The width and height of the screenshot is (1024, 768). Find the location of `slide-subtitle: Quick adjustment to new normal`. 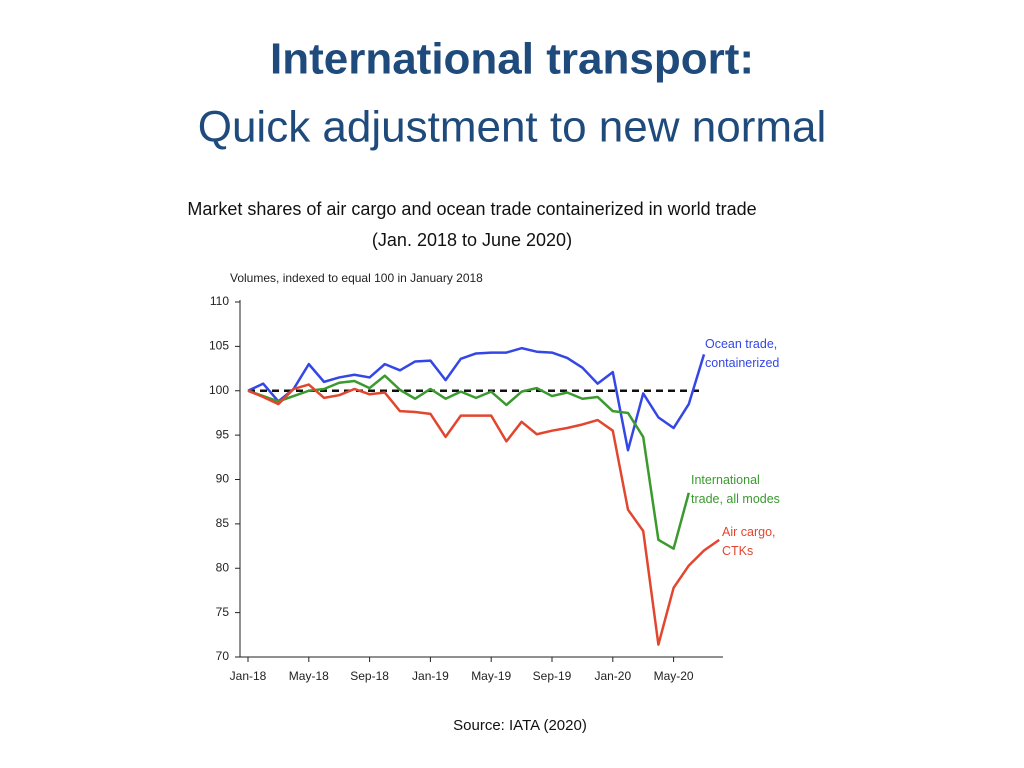

slide-subtitle: Quick adjustment to new normal is located at coordinates (512, 127).